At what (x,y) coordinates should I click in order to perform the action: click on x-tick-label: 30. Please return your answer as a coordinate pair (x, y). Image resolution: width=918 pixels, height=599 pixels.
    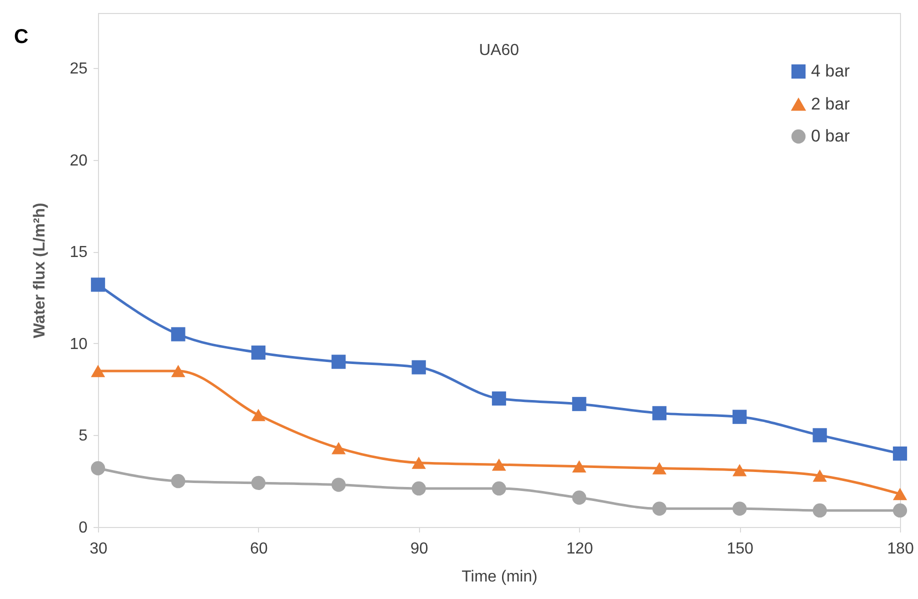
    Looking at the image, I should click on (99, 549).